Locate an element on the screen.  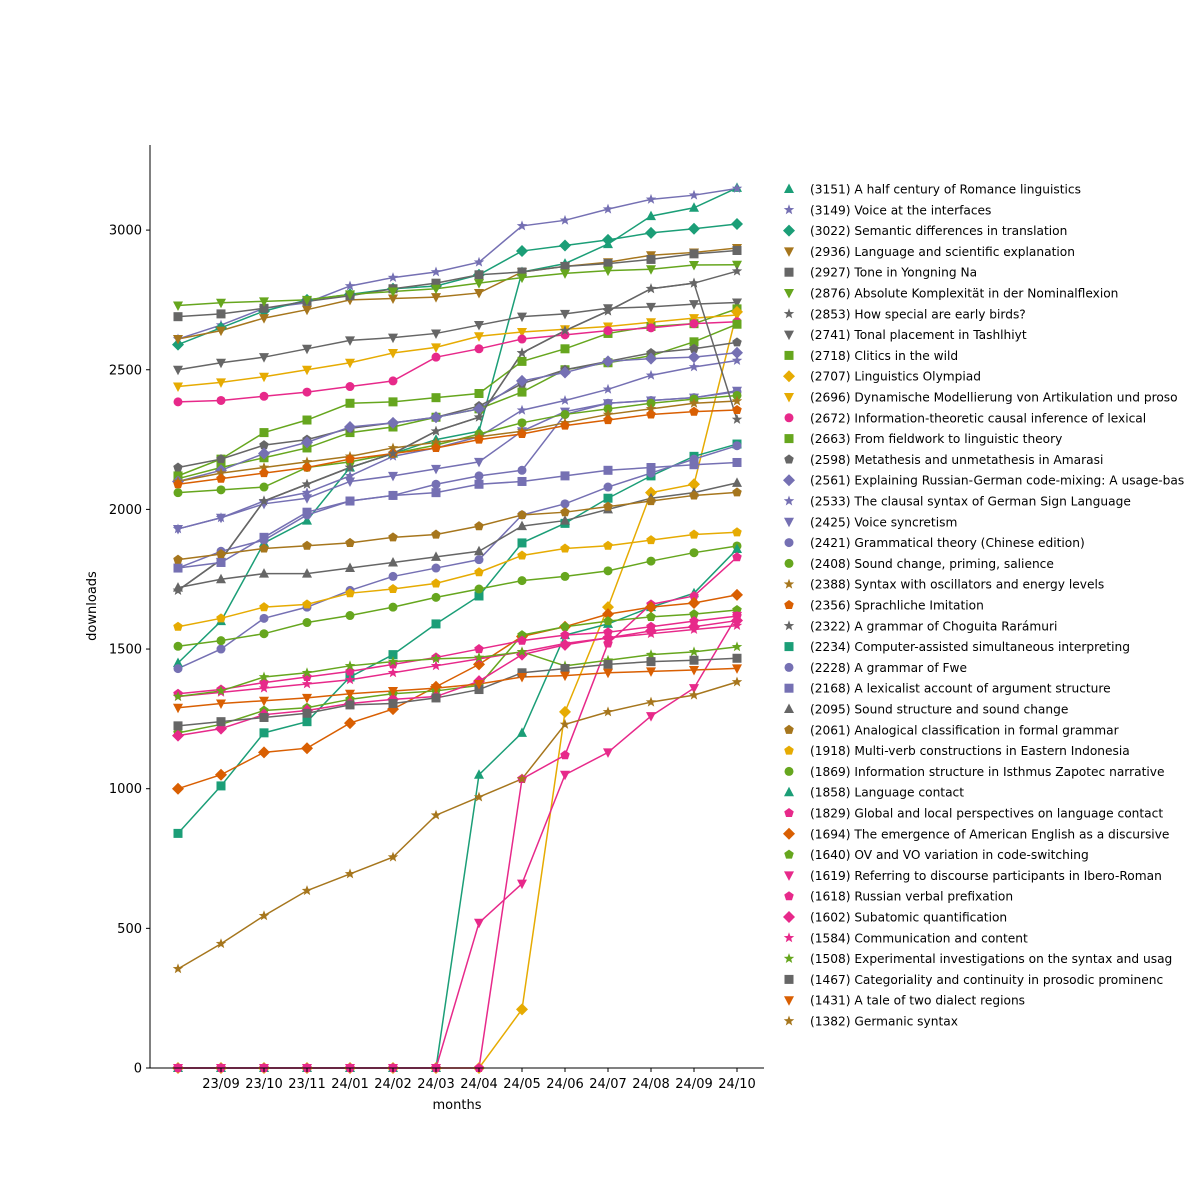
series-line-absolute-komplexit-t-in-der-nominalflexi is located at coordinates (457, 285).